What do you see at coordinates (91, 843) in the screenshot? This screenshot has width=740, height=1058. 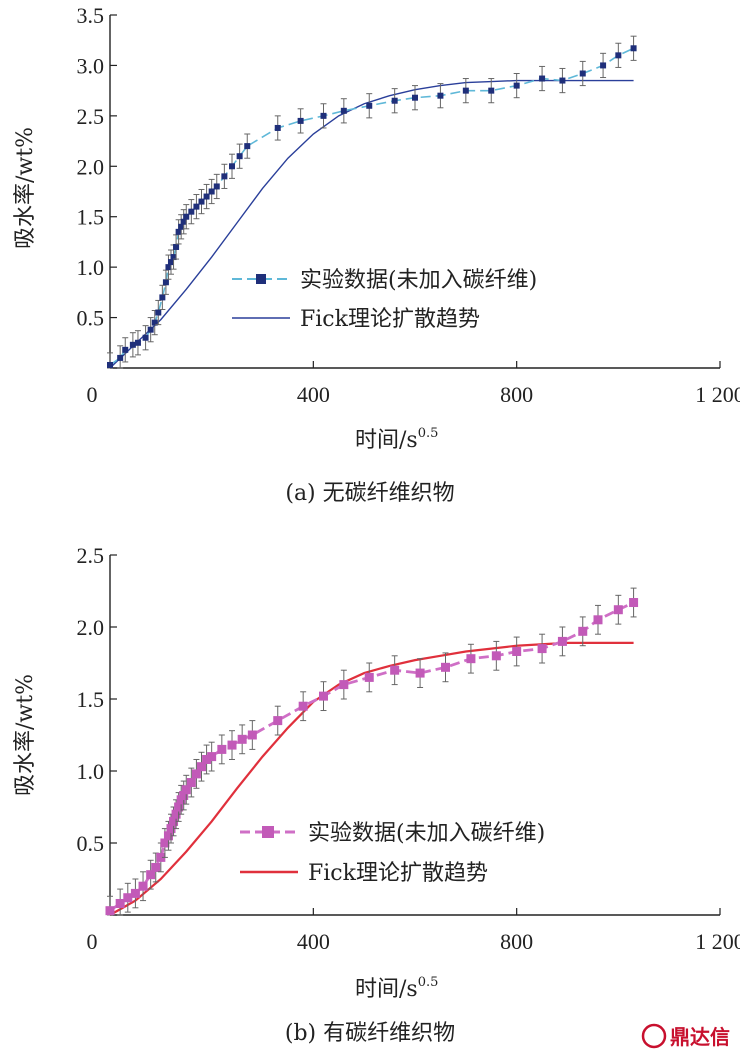 I see `y-tick-label: 0.5` at bounding box center [91, 843].